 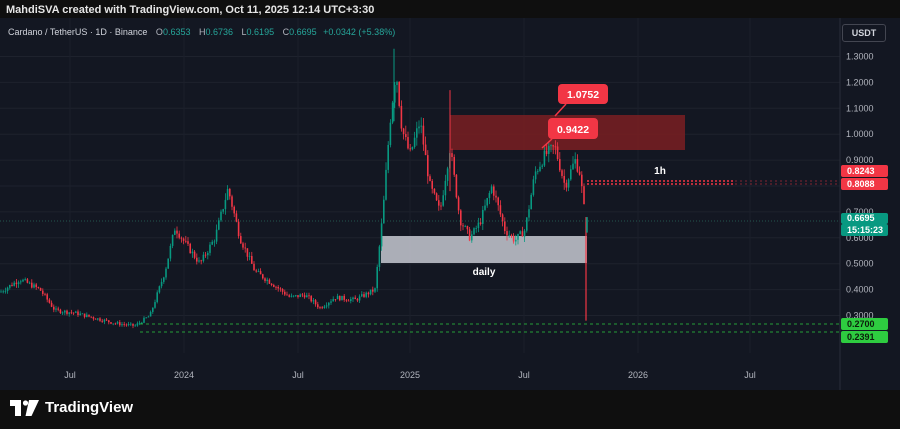 I want to click on label-1h: 1h, so click(x=660, y=171).